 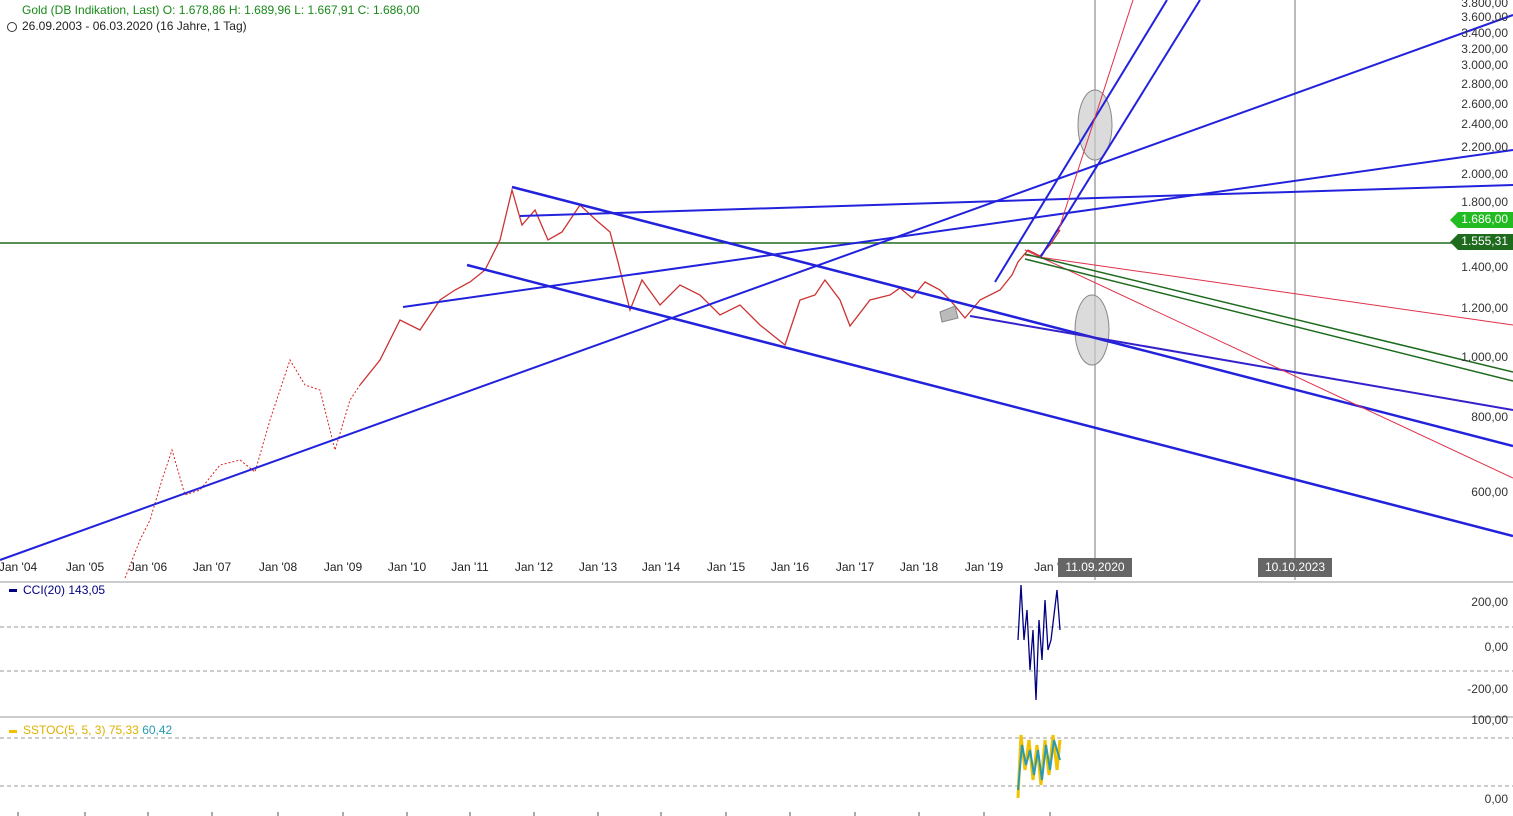 I want to click on price-axis-label: 2.200,00, so click(x=1484, y=147).